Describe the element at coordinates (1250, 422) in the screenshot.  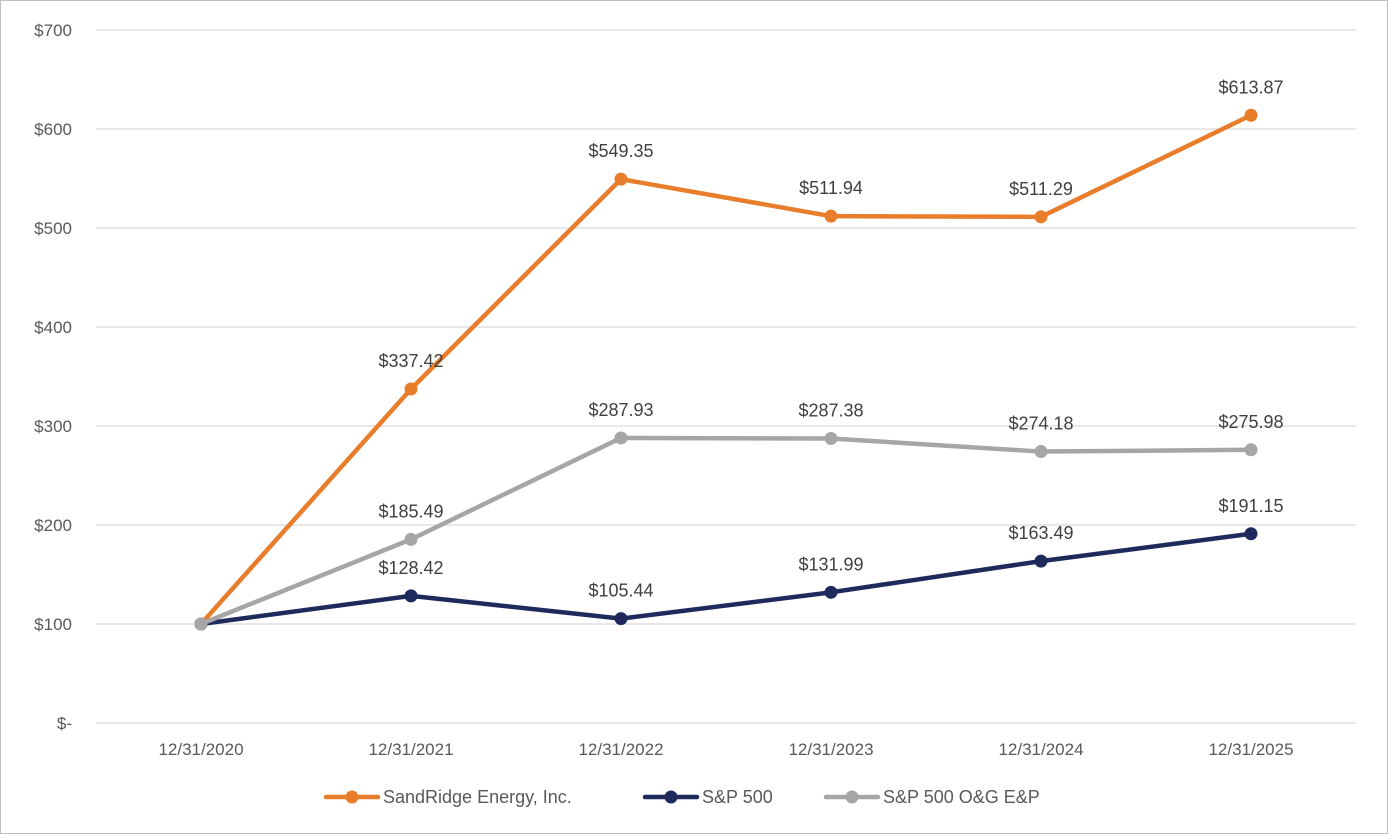
I see `data-label: $275.98` at that location.